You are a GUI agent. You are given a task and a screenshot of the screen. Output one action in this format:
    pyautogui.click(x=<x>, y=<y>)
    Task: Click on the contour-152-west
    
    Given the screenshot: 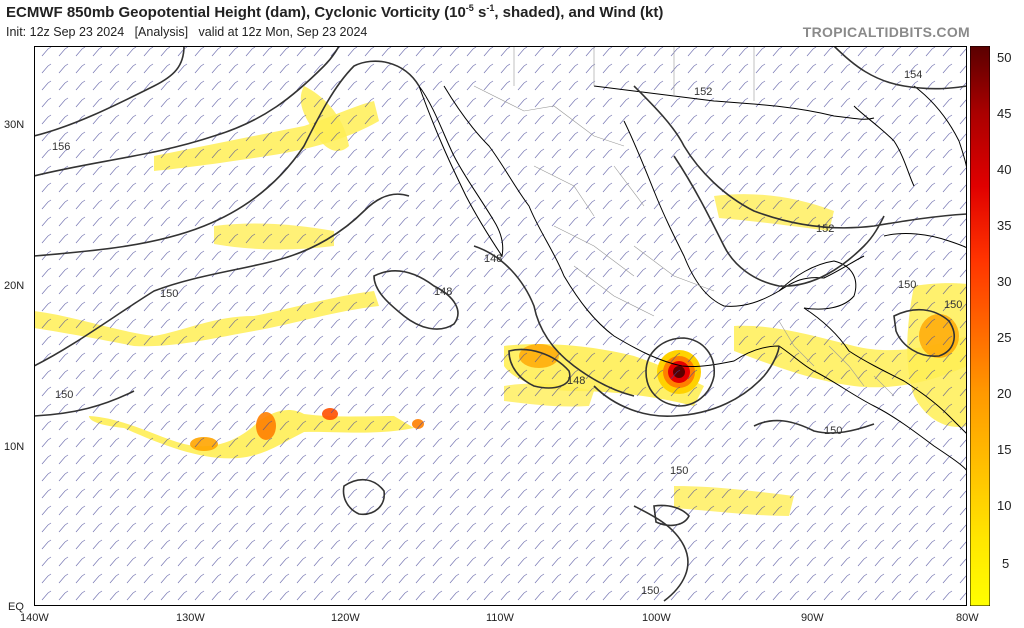 What is the action you would take?
    pyautogui.click(x=227, y=158)
    